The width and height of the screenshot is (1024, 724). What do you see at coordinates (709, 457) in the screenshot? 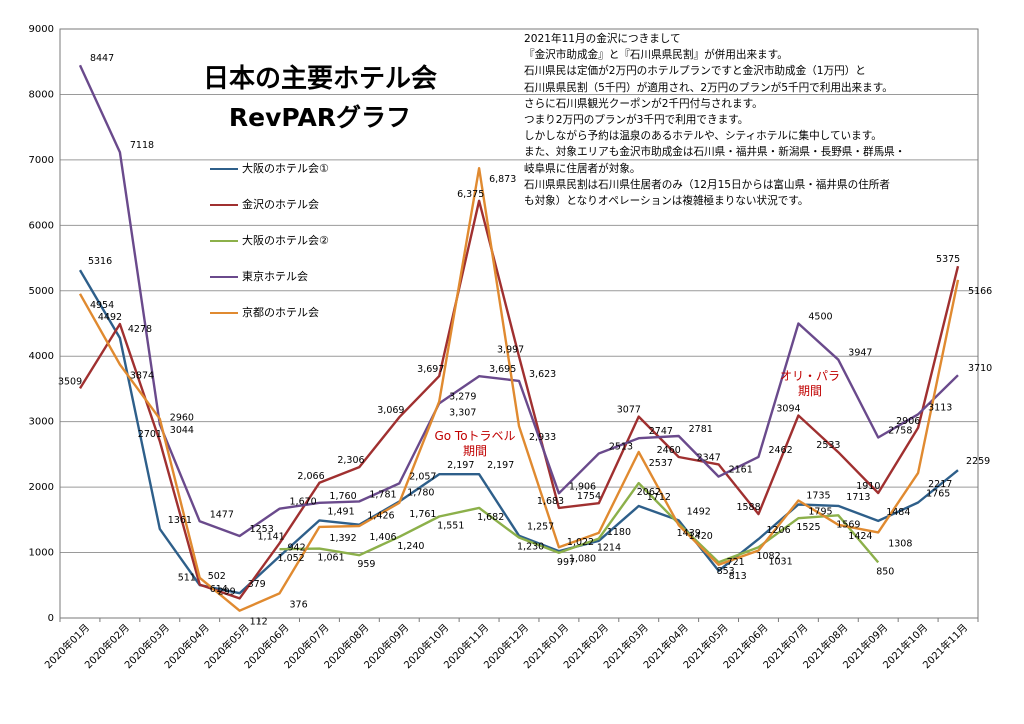
I see `data-label: 2347` at bounding box center [709, 457].